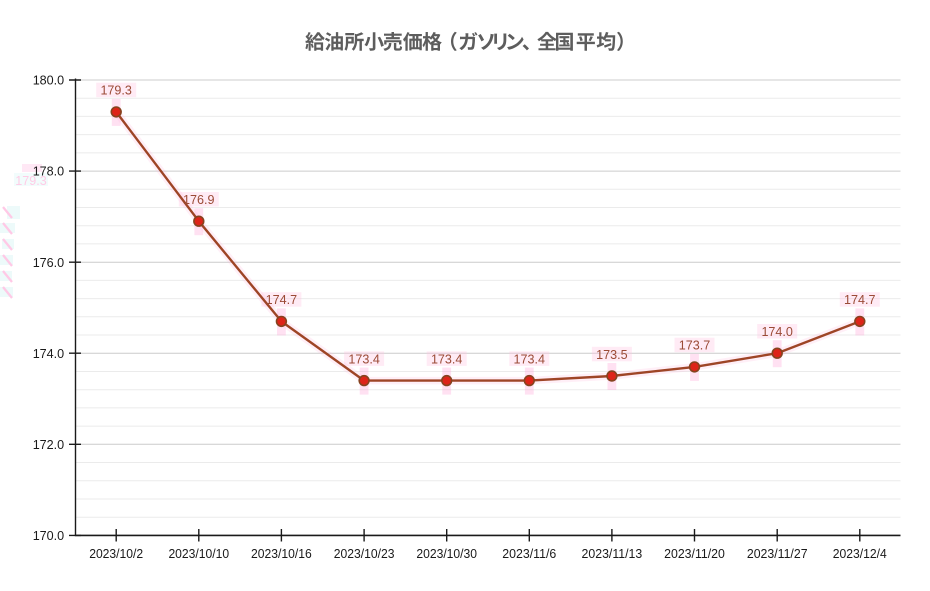  Describe the element at coordinates (695, 345) in the screenshot. I see `svg-text: 173.7` at that location.